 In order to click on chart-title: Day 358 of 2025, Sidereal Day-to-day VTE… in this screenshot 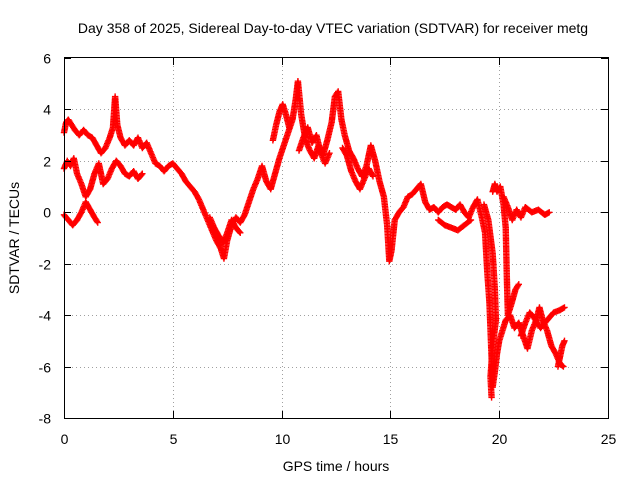, I will do `click(333, 28)`.